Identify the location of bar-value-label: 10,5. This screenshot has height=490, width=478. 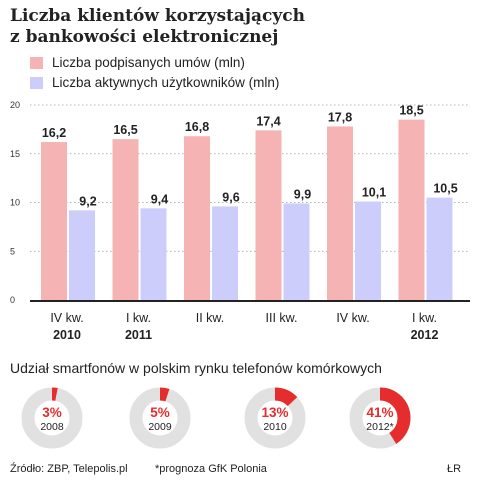
(445, 189).